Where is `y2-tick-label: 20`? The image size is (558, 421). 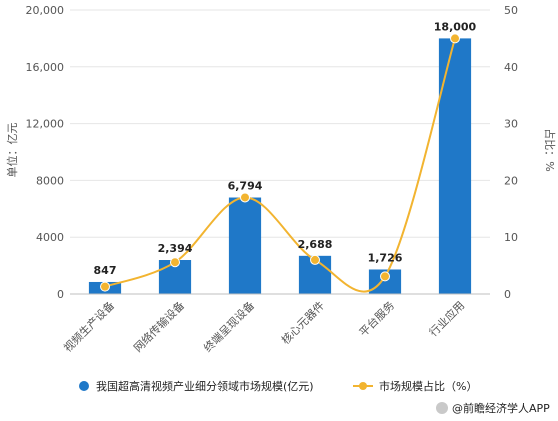
y2-tick-label: 20 is located at coordinates (511, 180).